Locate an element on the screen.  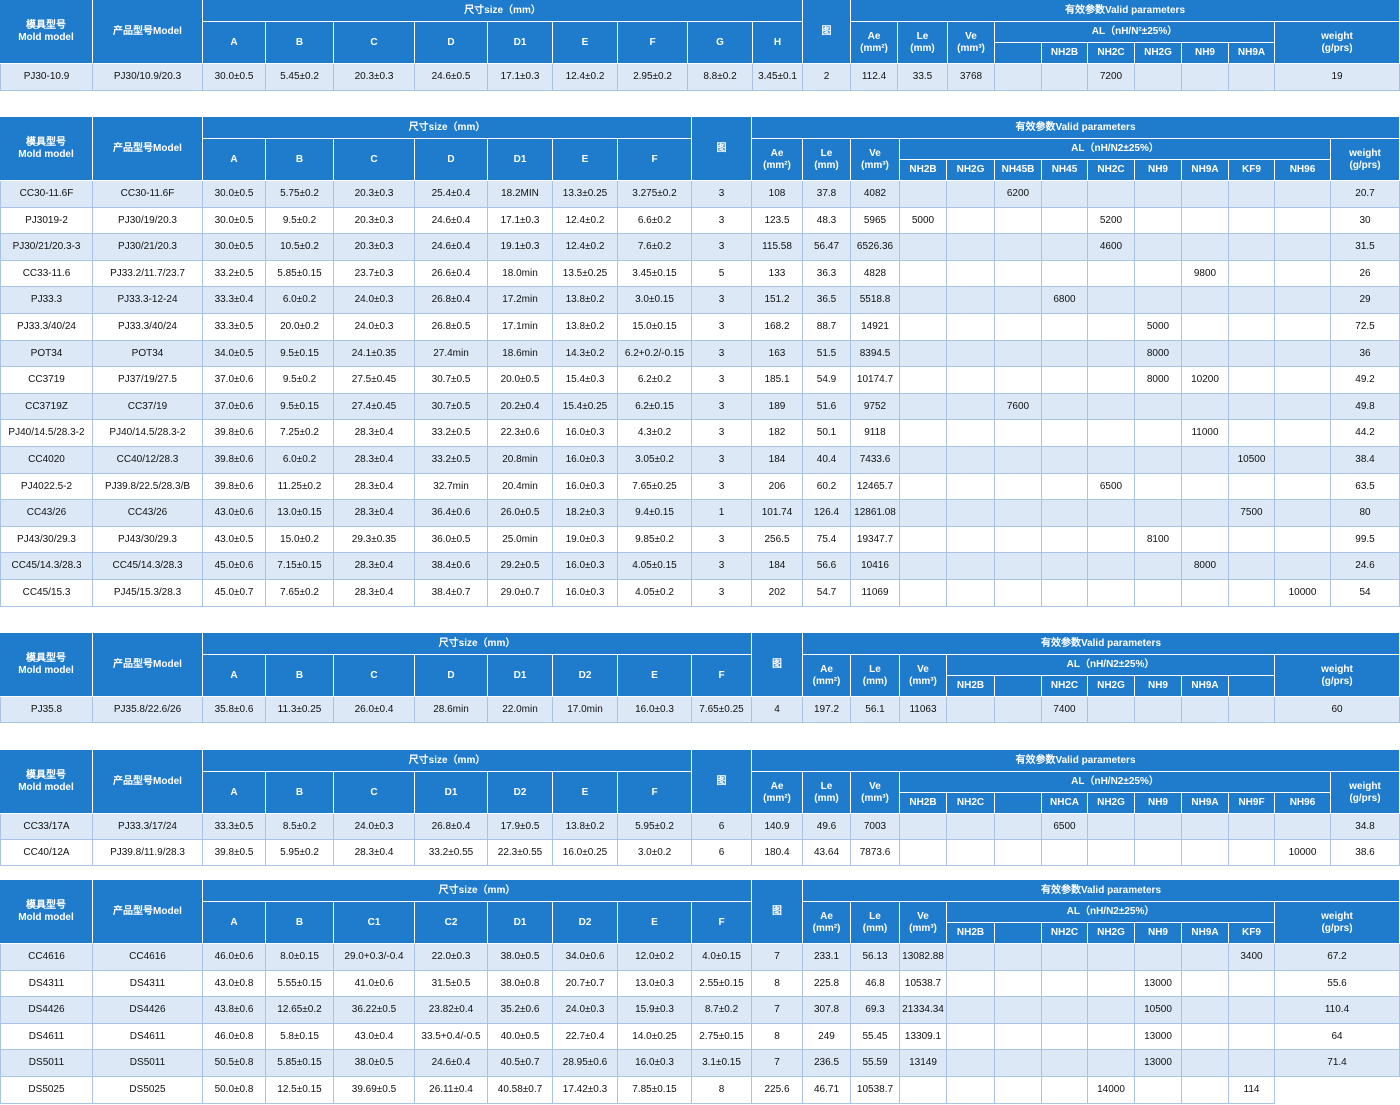
data-cell: 20.3±0.3 is located at coordinates (374, 77).